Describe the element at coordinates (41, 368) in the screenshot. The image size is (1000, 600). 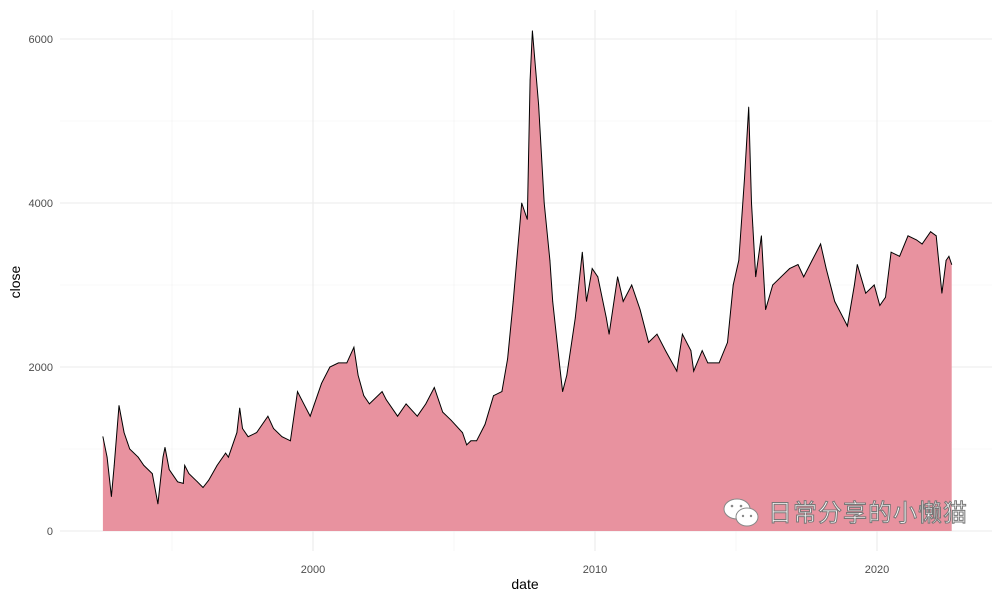
I see `y-tick-label: 2000` at that location.